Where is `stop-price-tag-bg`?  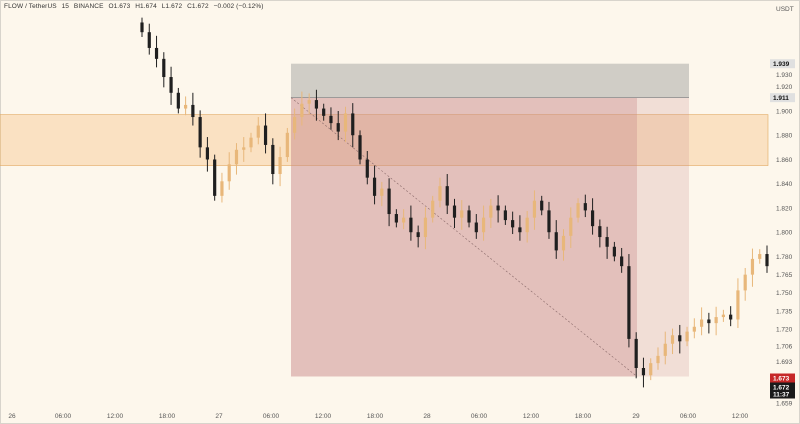 stop-price-tag-bg is located at coordinates (782, 64).